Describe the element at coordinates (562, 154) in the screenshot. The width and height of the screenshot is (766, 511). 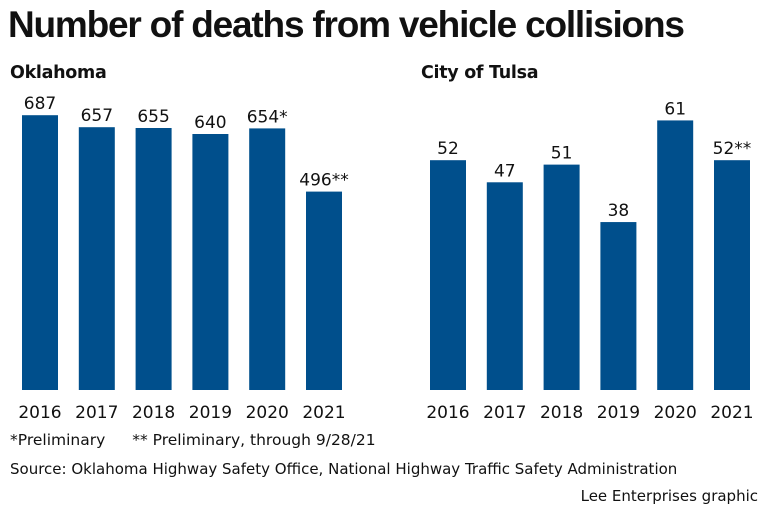
I see `tulsa-value-label-2018: 51` at that location.